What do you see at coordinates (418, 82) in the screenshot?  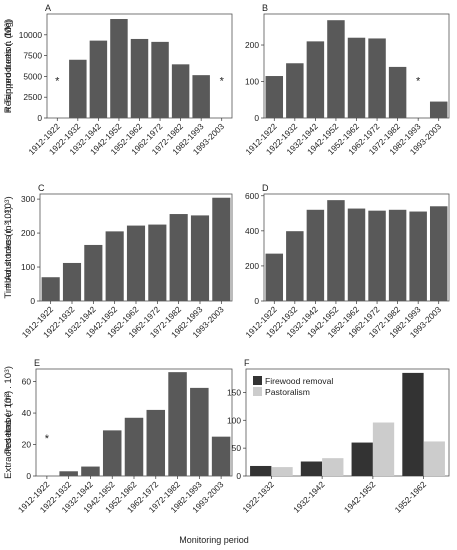 I see `panel-b-missing-marker: *` at bounding box center [418, 82].